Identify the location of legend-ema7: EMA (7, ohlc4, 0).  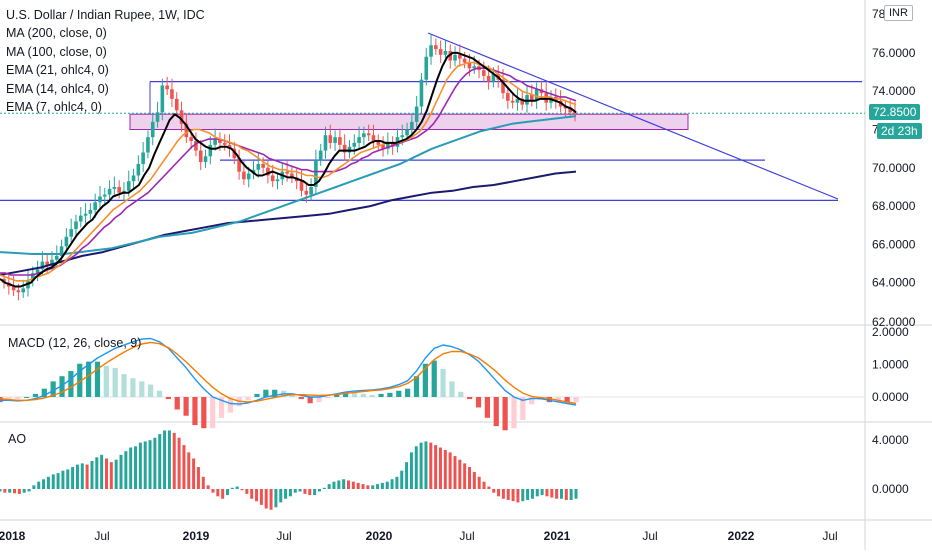
(54, 107).